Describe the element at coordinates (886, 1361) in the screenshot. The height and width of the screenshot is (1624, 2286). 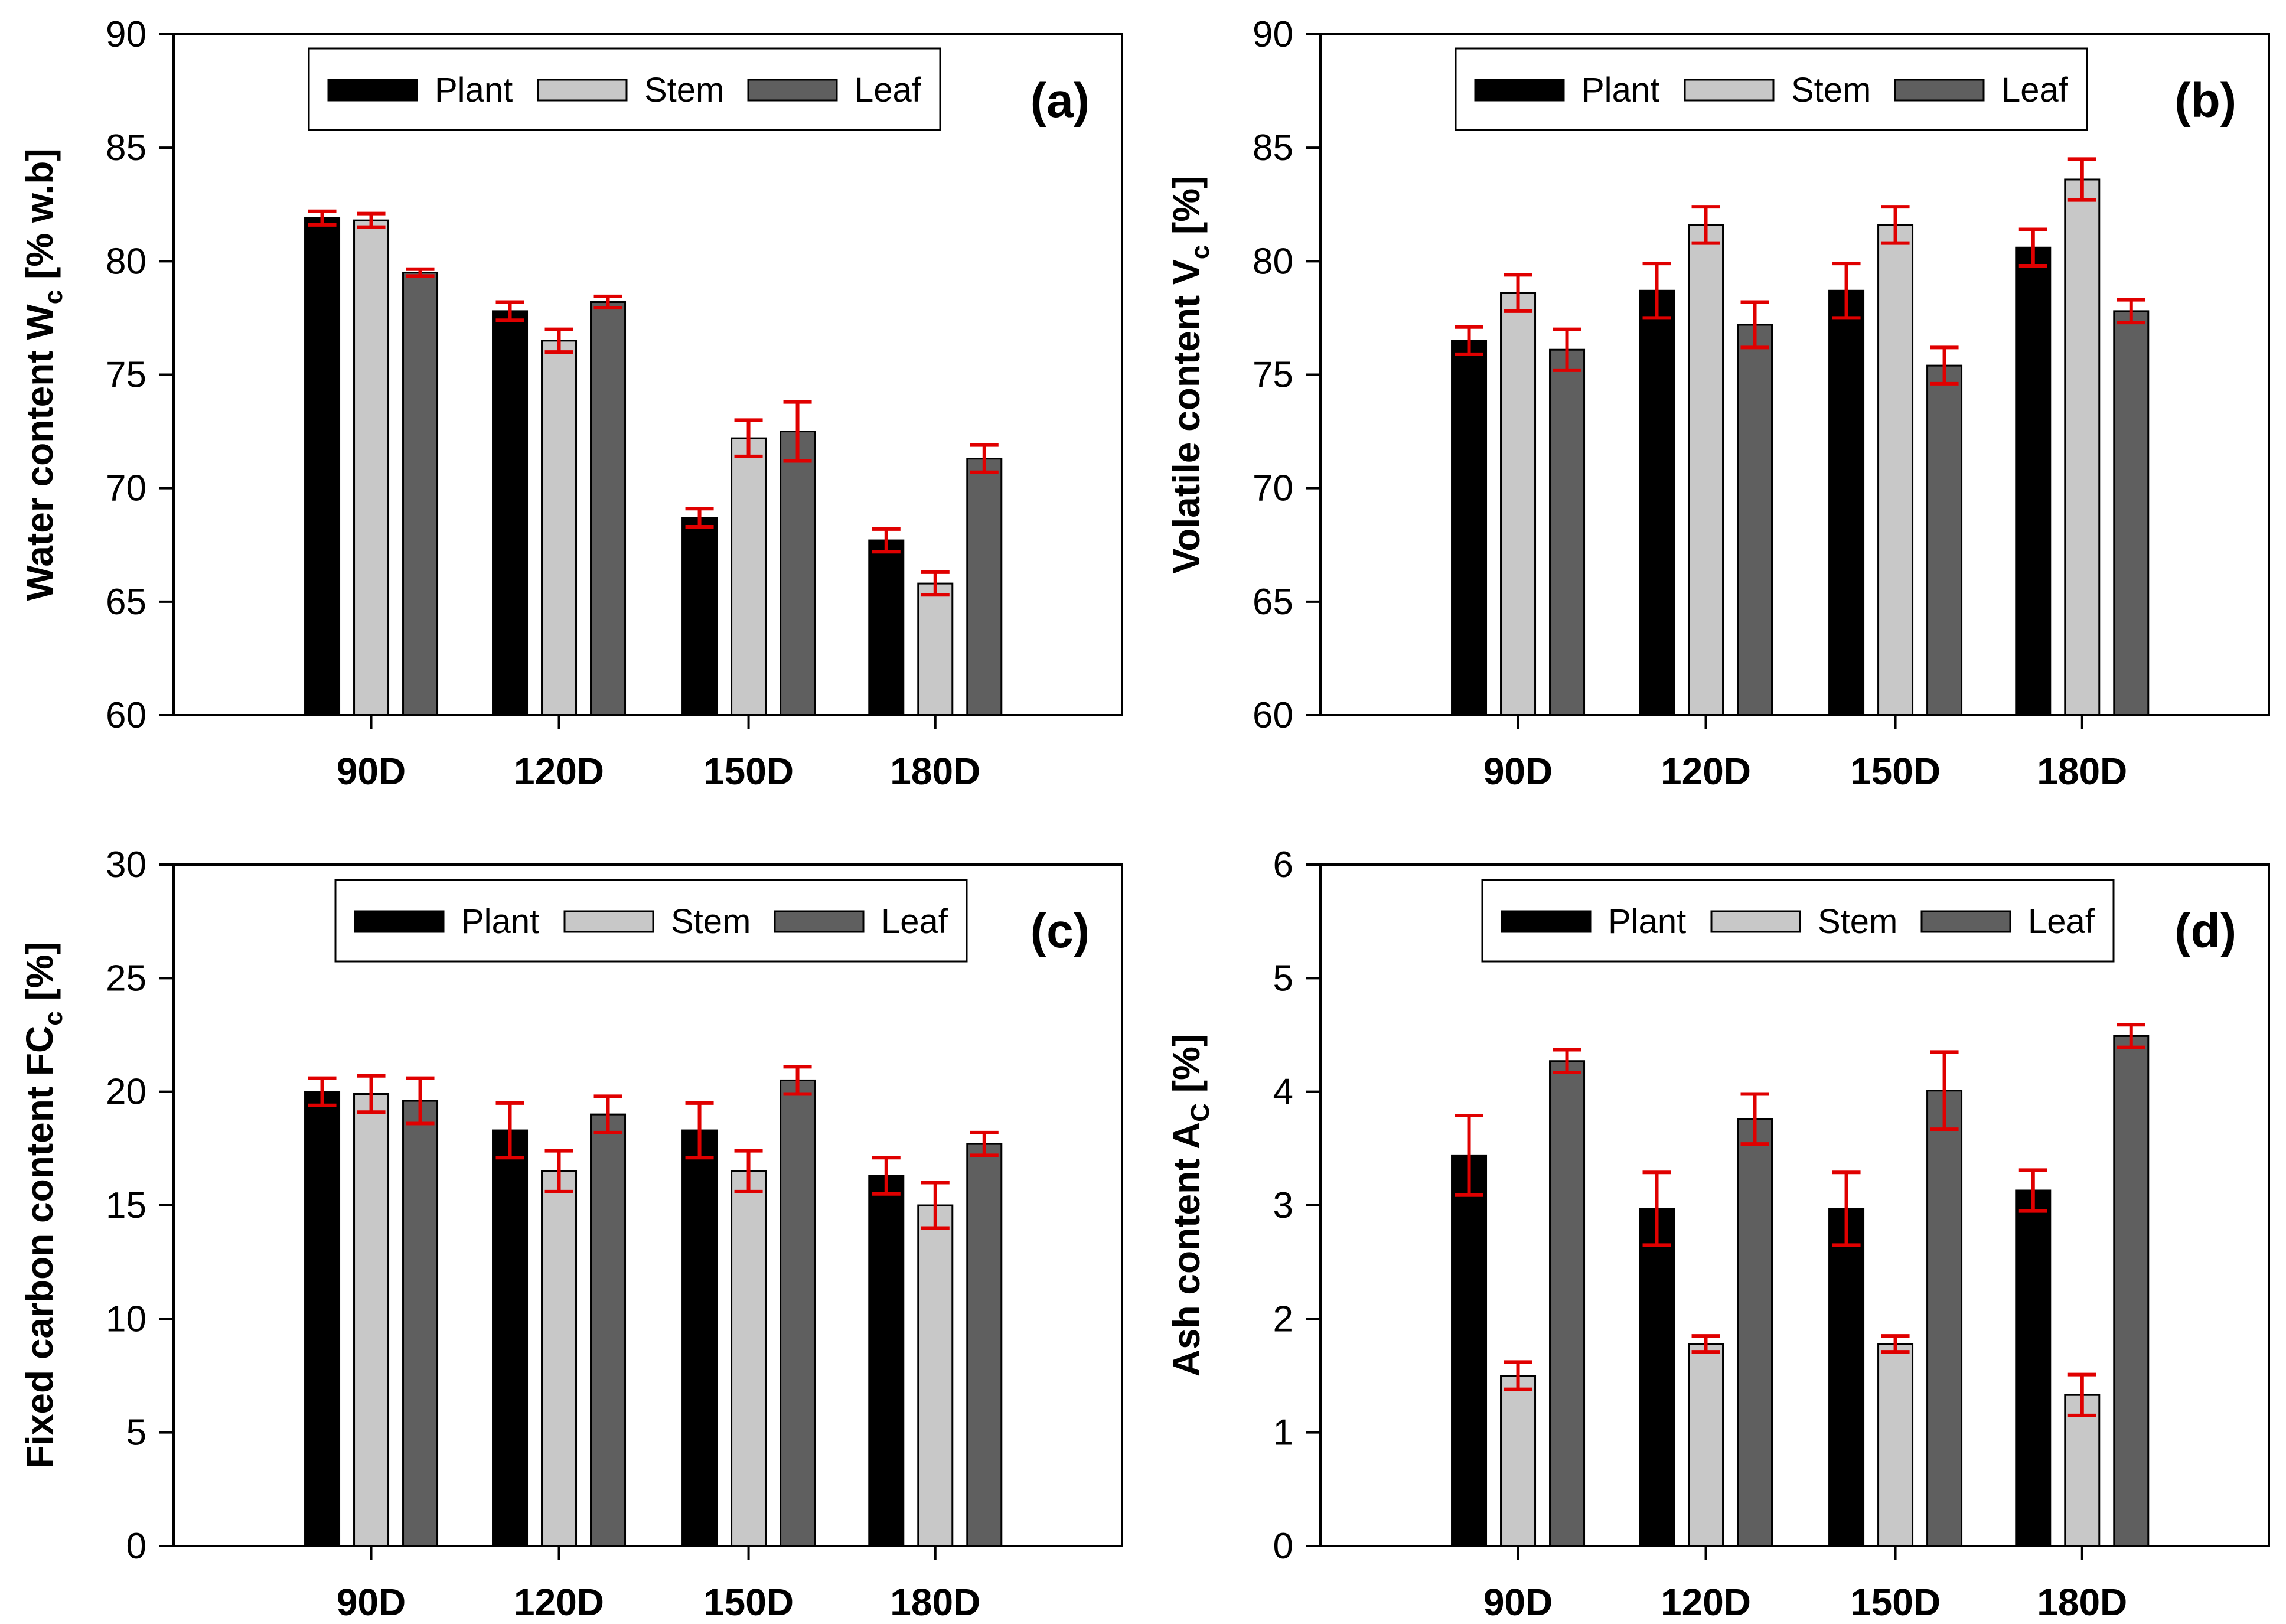
I see `bar-plant-180d` at that location.